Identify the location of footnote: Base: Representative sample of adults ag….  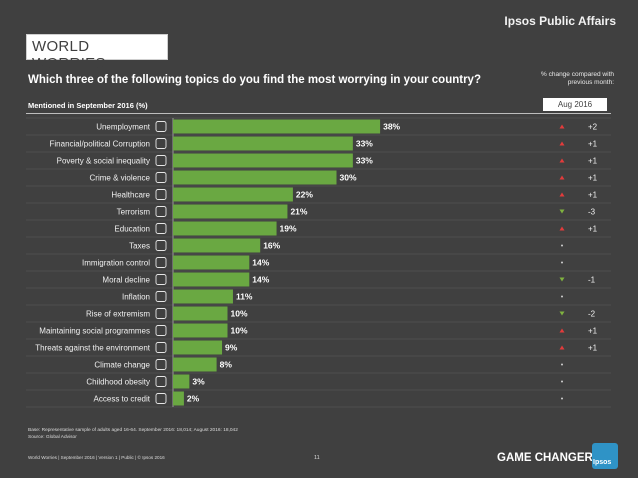
(133, 434).